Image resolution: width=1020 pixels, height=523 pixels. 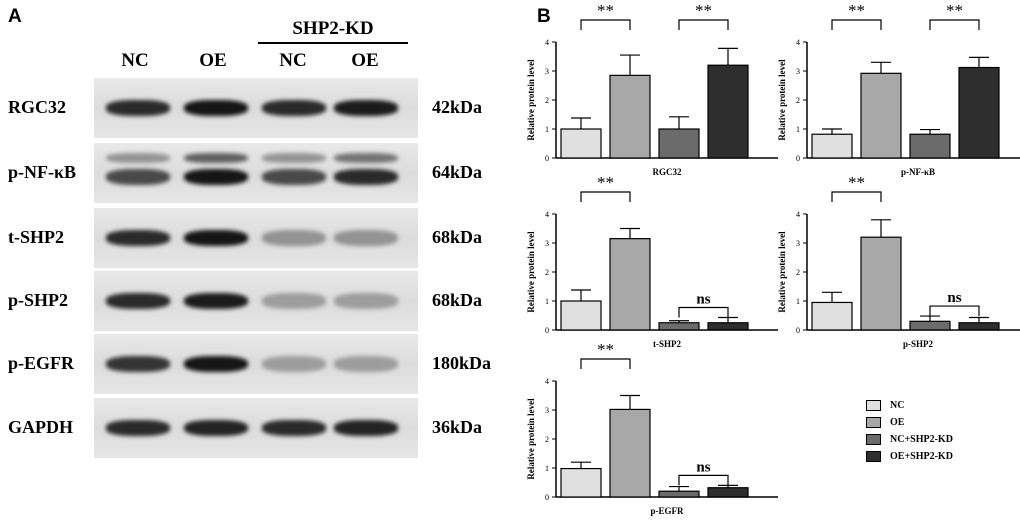 What do you see at coordinates (897, 405) in the screenshot?
I see `legend-label-nc: NC` at bounding box center [897, 405].